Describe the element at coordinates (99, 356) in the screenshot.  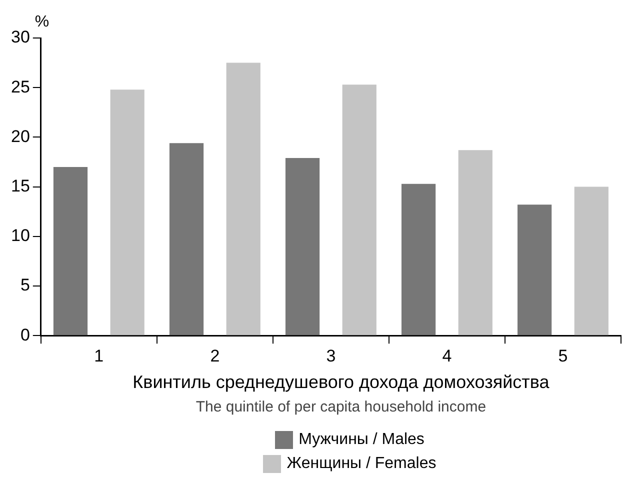
I see `x-tick-label: 1` at that location.